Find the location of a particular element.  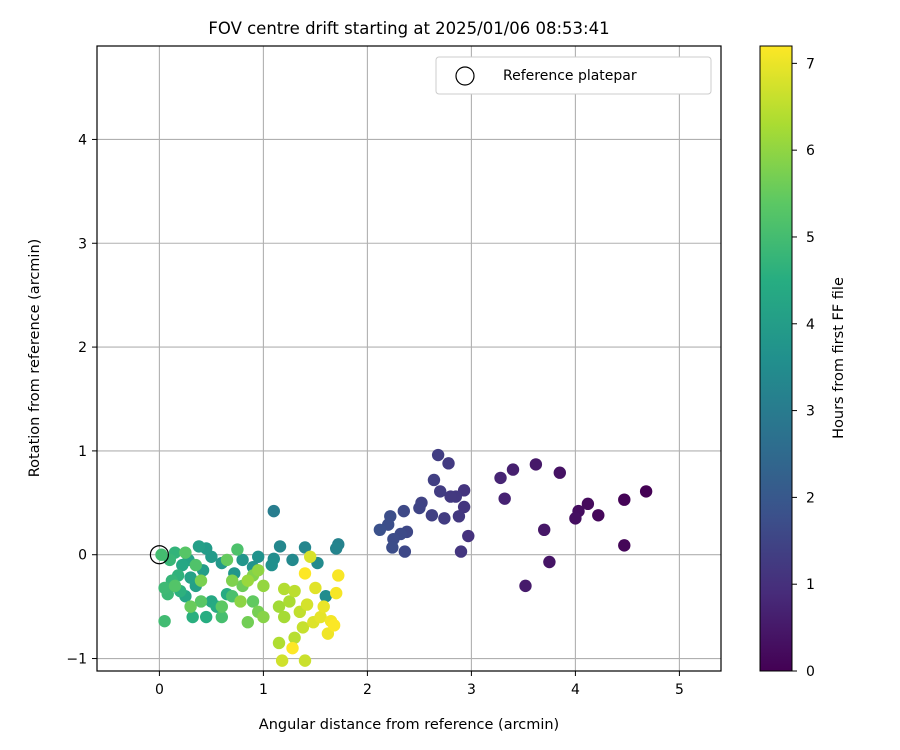

y-tick-label: 1 is located at coordinates (82, 452).